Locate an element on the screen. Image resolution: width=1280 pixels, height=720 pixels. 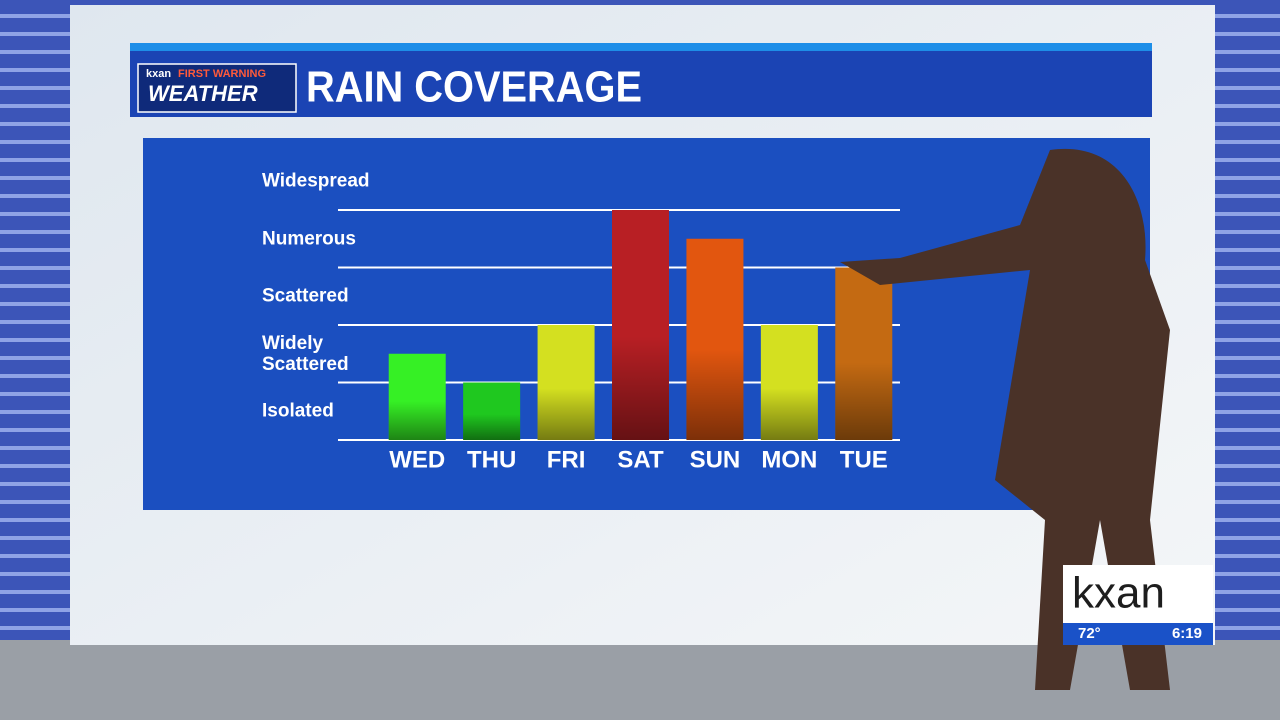
bug-box is located at coordinates (1138, 594).